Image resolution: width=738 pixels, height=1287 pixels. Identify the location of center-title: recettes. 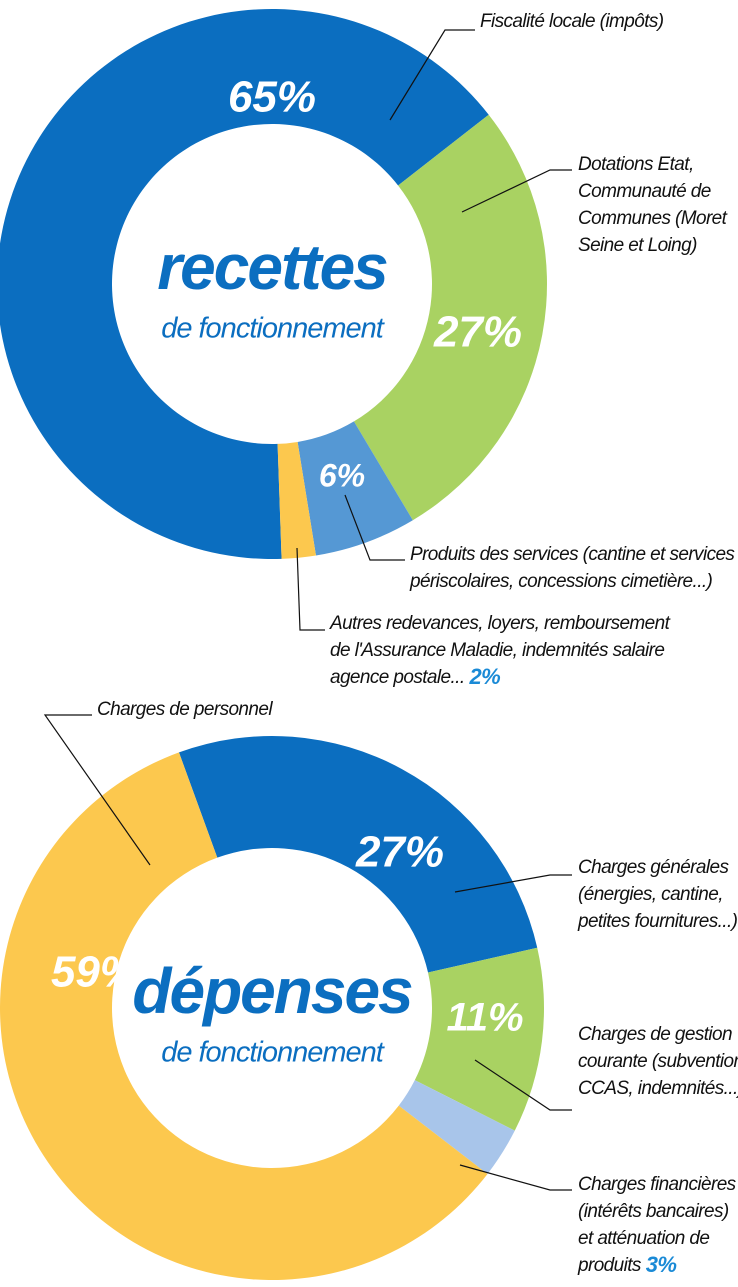
(272, 267).